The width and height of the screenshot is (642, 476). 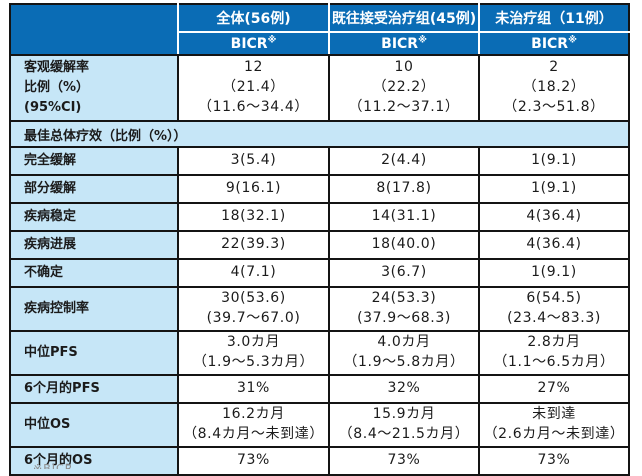 I want to click on subheader-bicr-previously-treated: BICR※, so click(x=404, y=43).